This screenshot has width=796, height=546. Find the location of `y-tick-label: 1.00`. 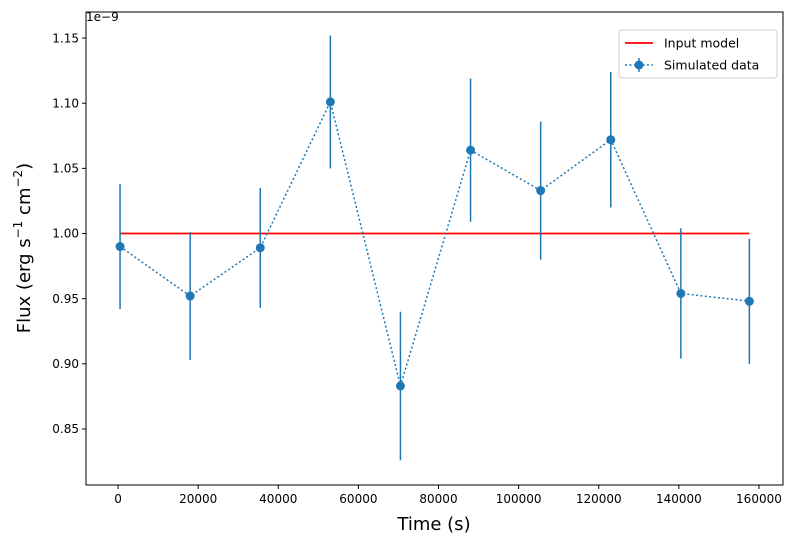

y-tick-label: 1.00 is located at coordinates (65, 234).